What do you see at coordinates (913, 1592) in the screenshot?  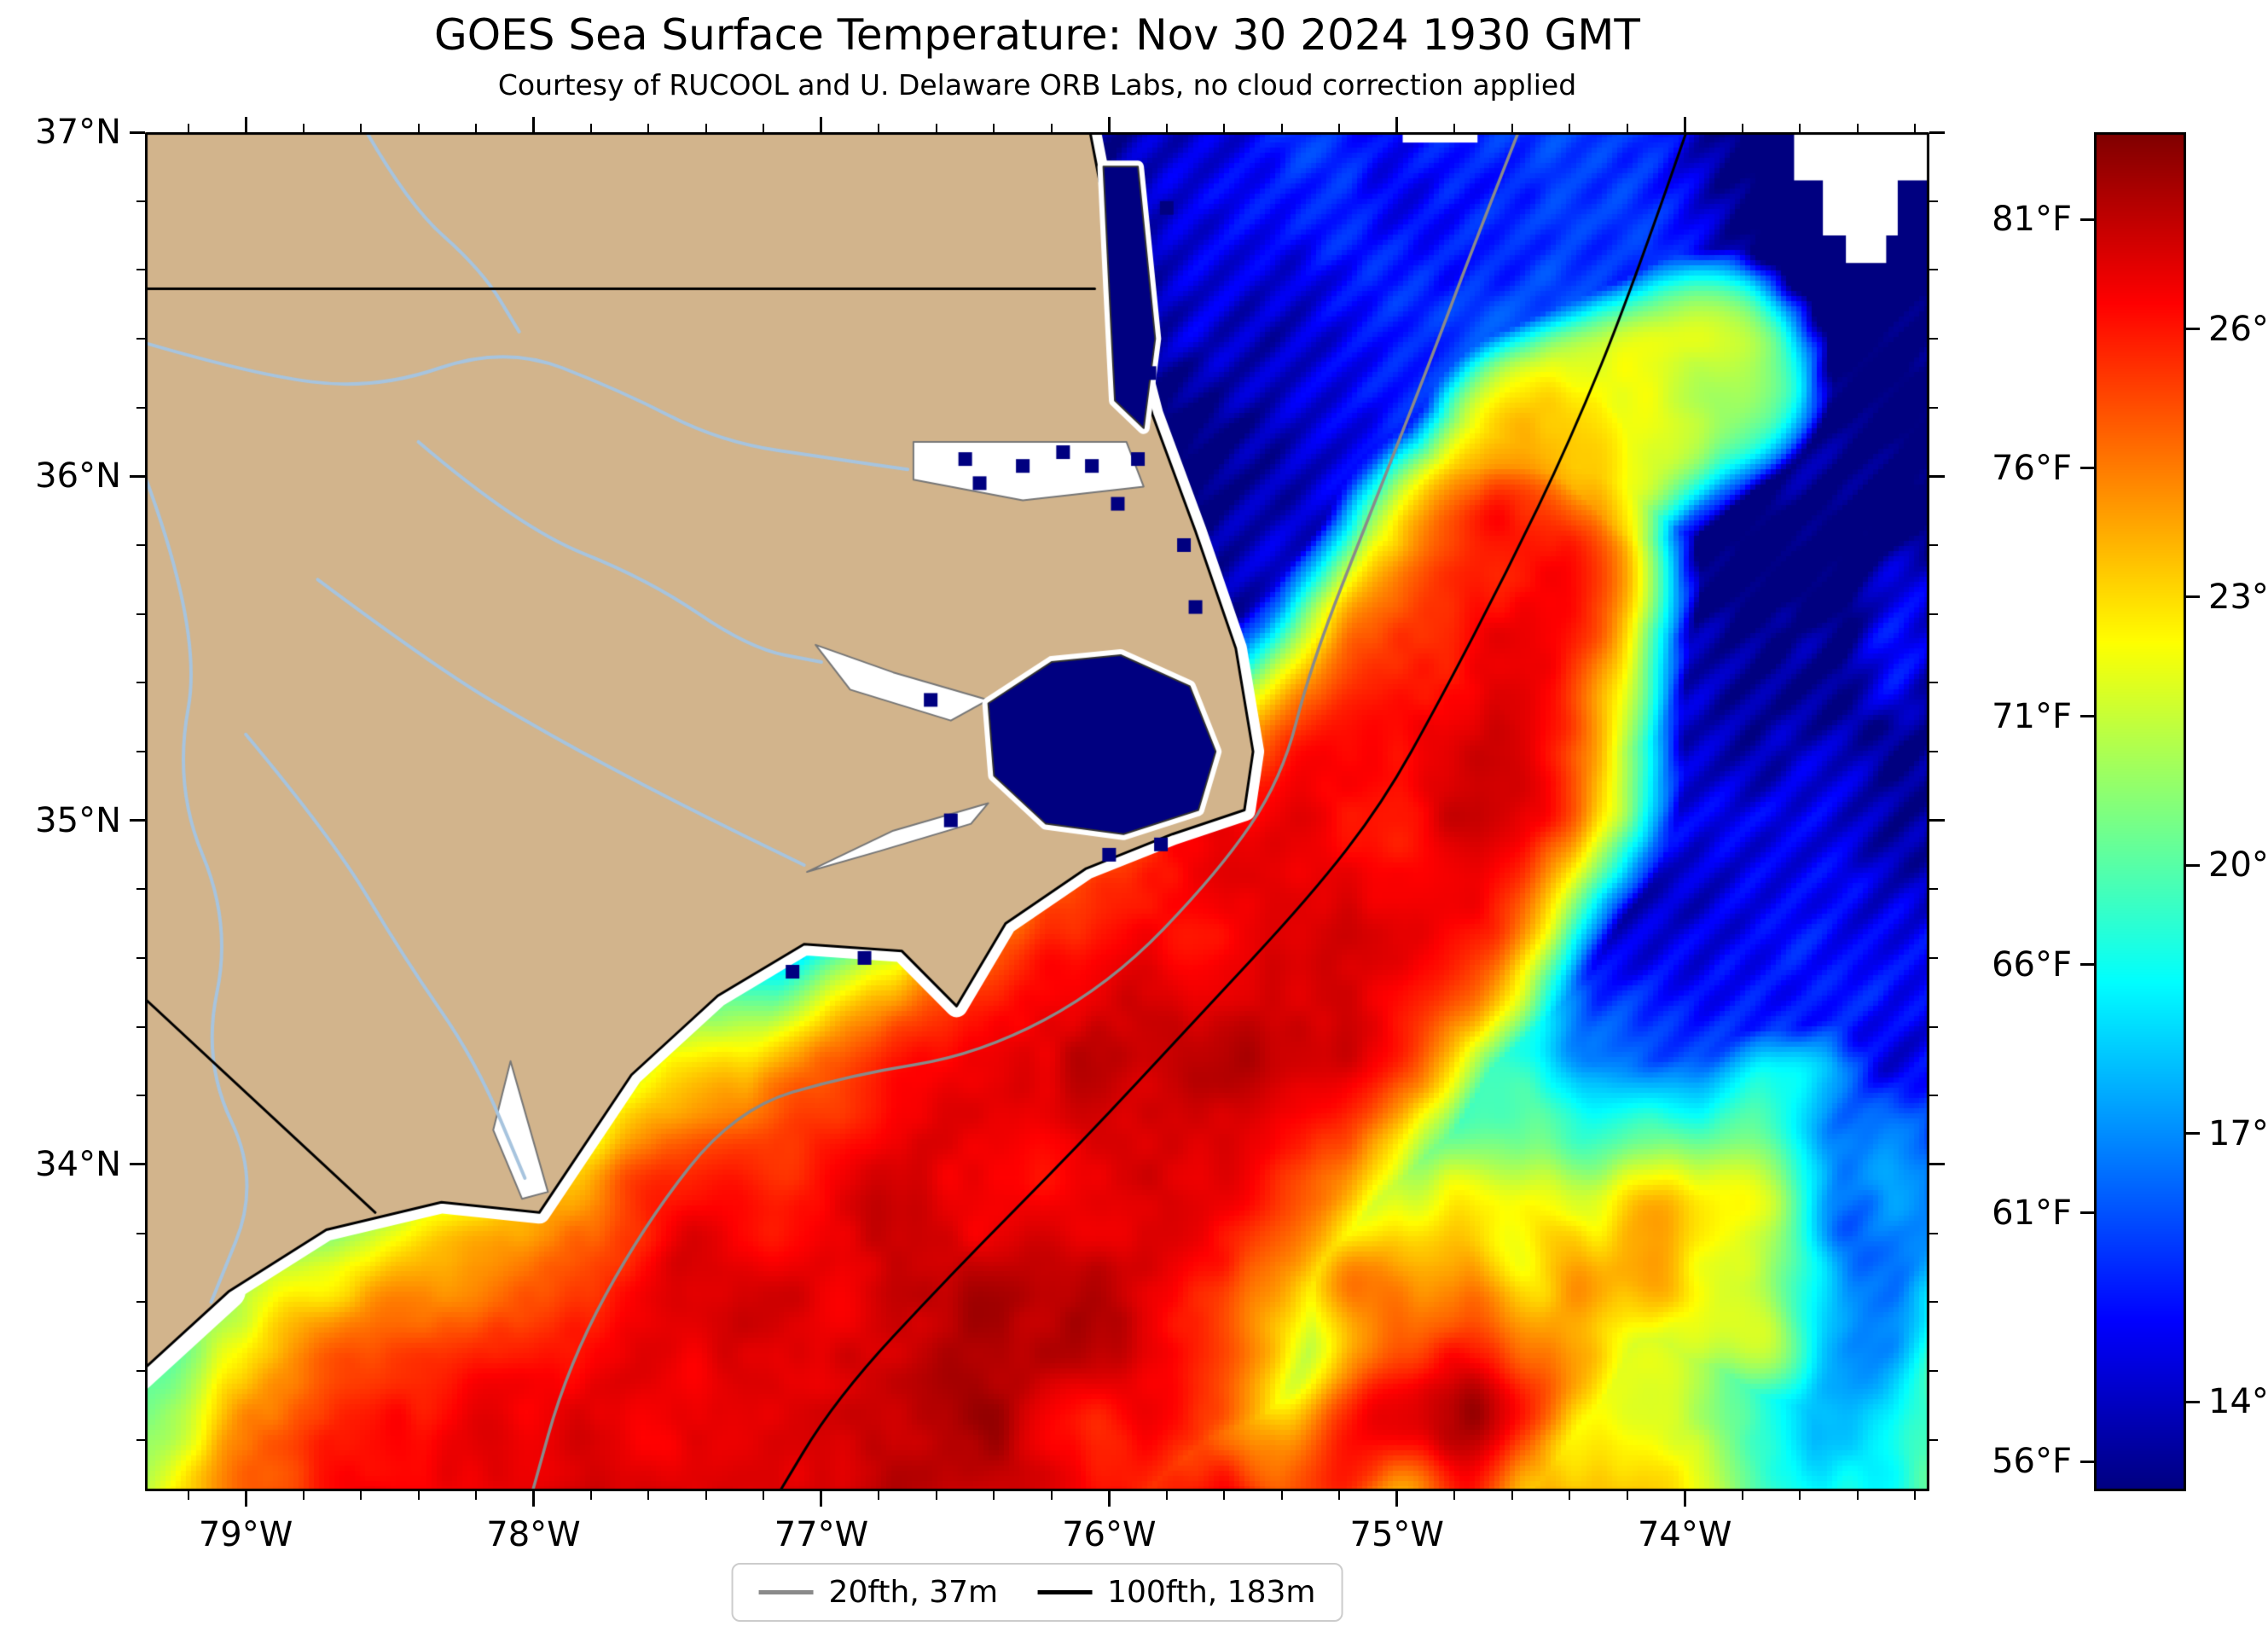 I see `legend-label-20fth: 20fth, 37m` at bounding box center [913, 1592].